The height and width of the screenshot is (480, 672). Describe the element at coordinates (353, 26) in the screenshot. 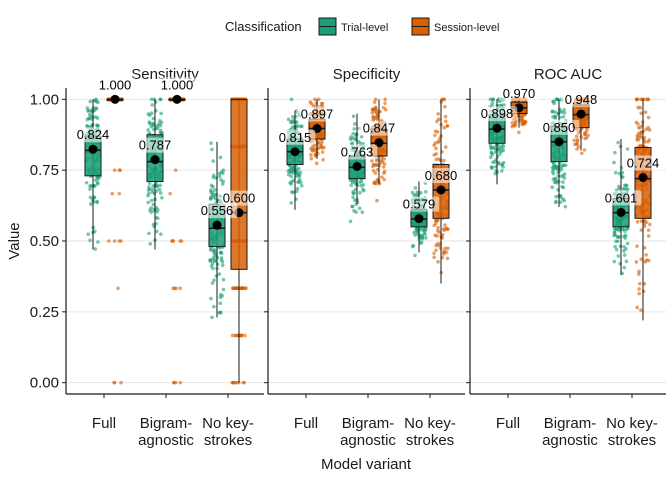

I see `legend-entry-trial: Trial-level` at that location.